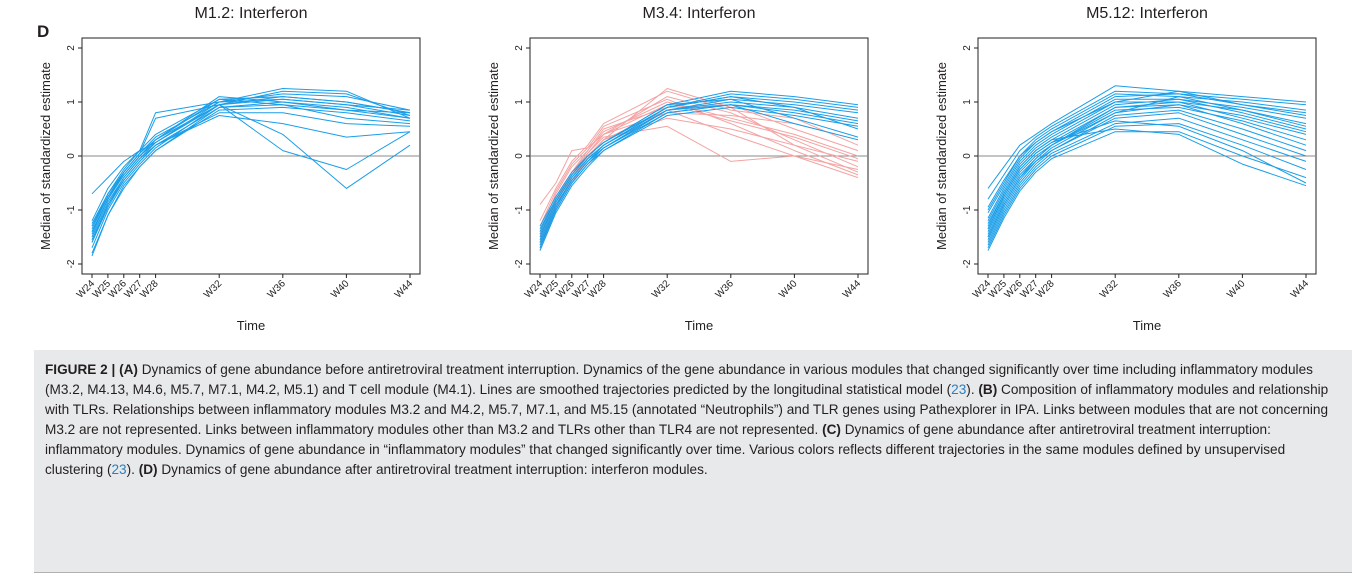  What do you see at coordinates (148, 469) in the screenshot?
I see `caption-part-d-label: (D)` at bounding box center [148, 469].